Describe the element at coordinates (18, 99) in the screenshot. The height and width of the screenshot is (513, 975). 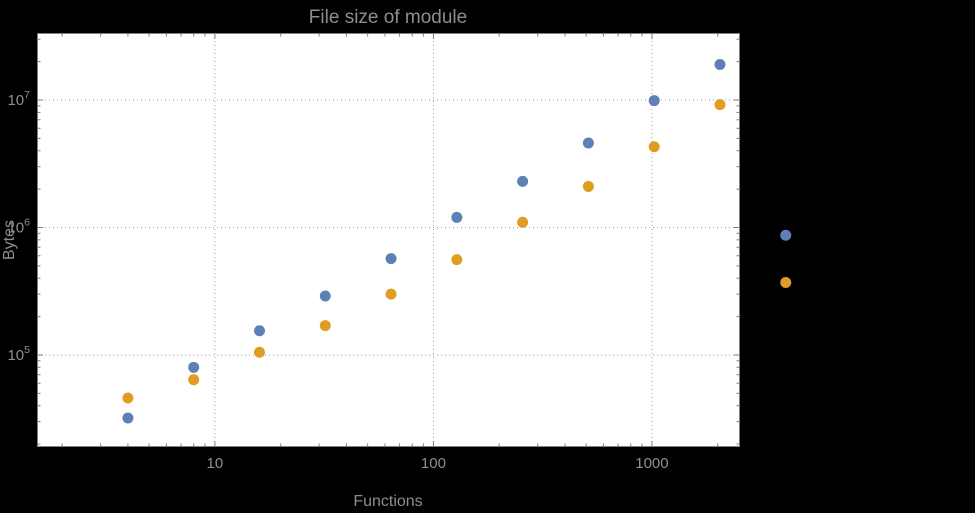
I see `y-tick-label: 10⁷` at that location.